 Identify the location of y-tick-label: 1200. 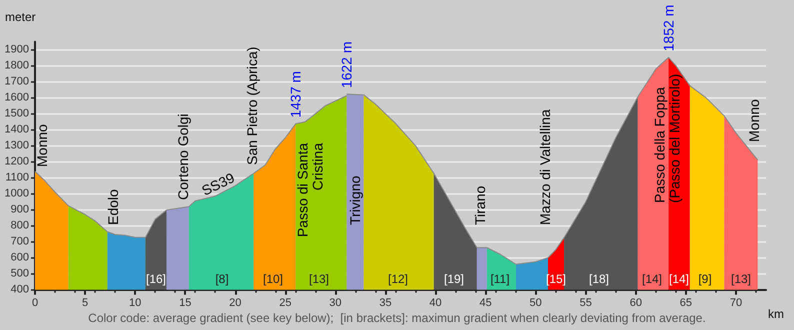
(16, 162).